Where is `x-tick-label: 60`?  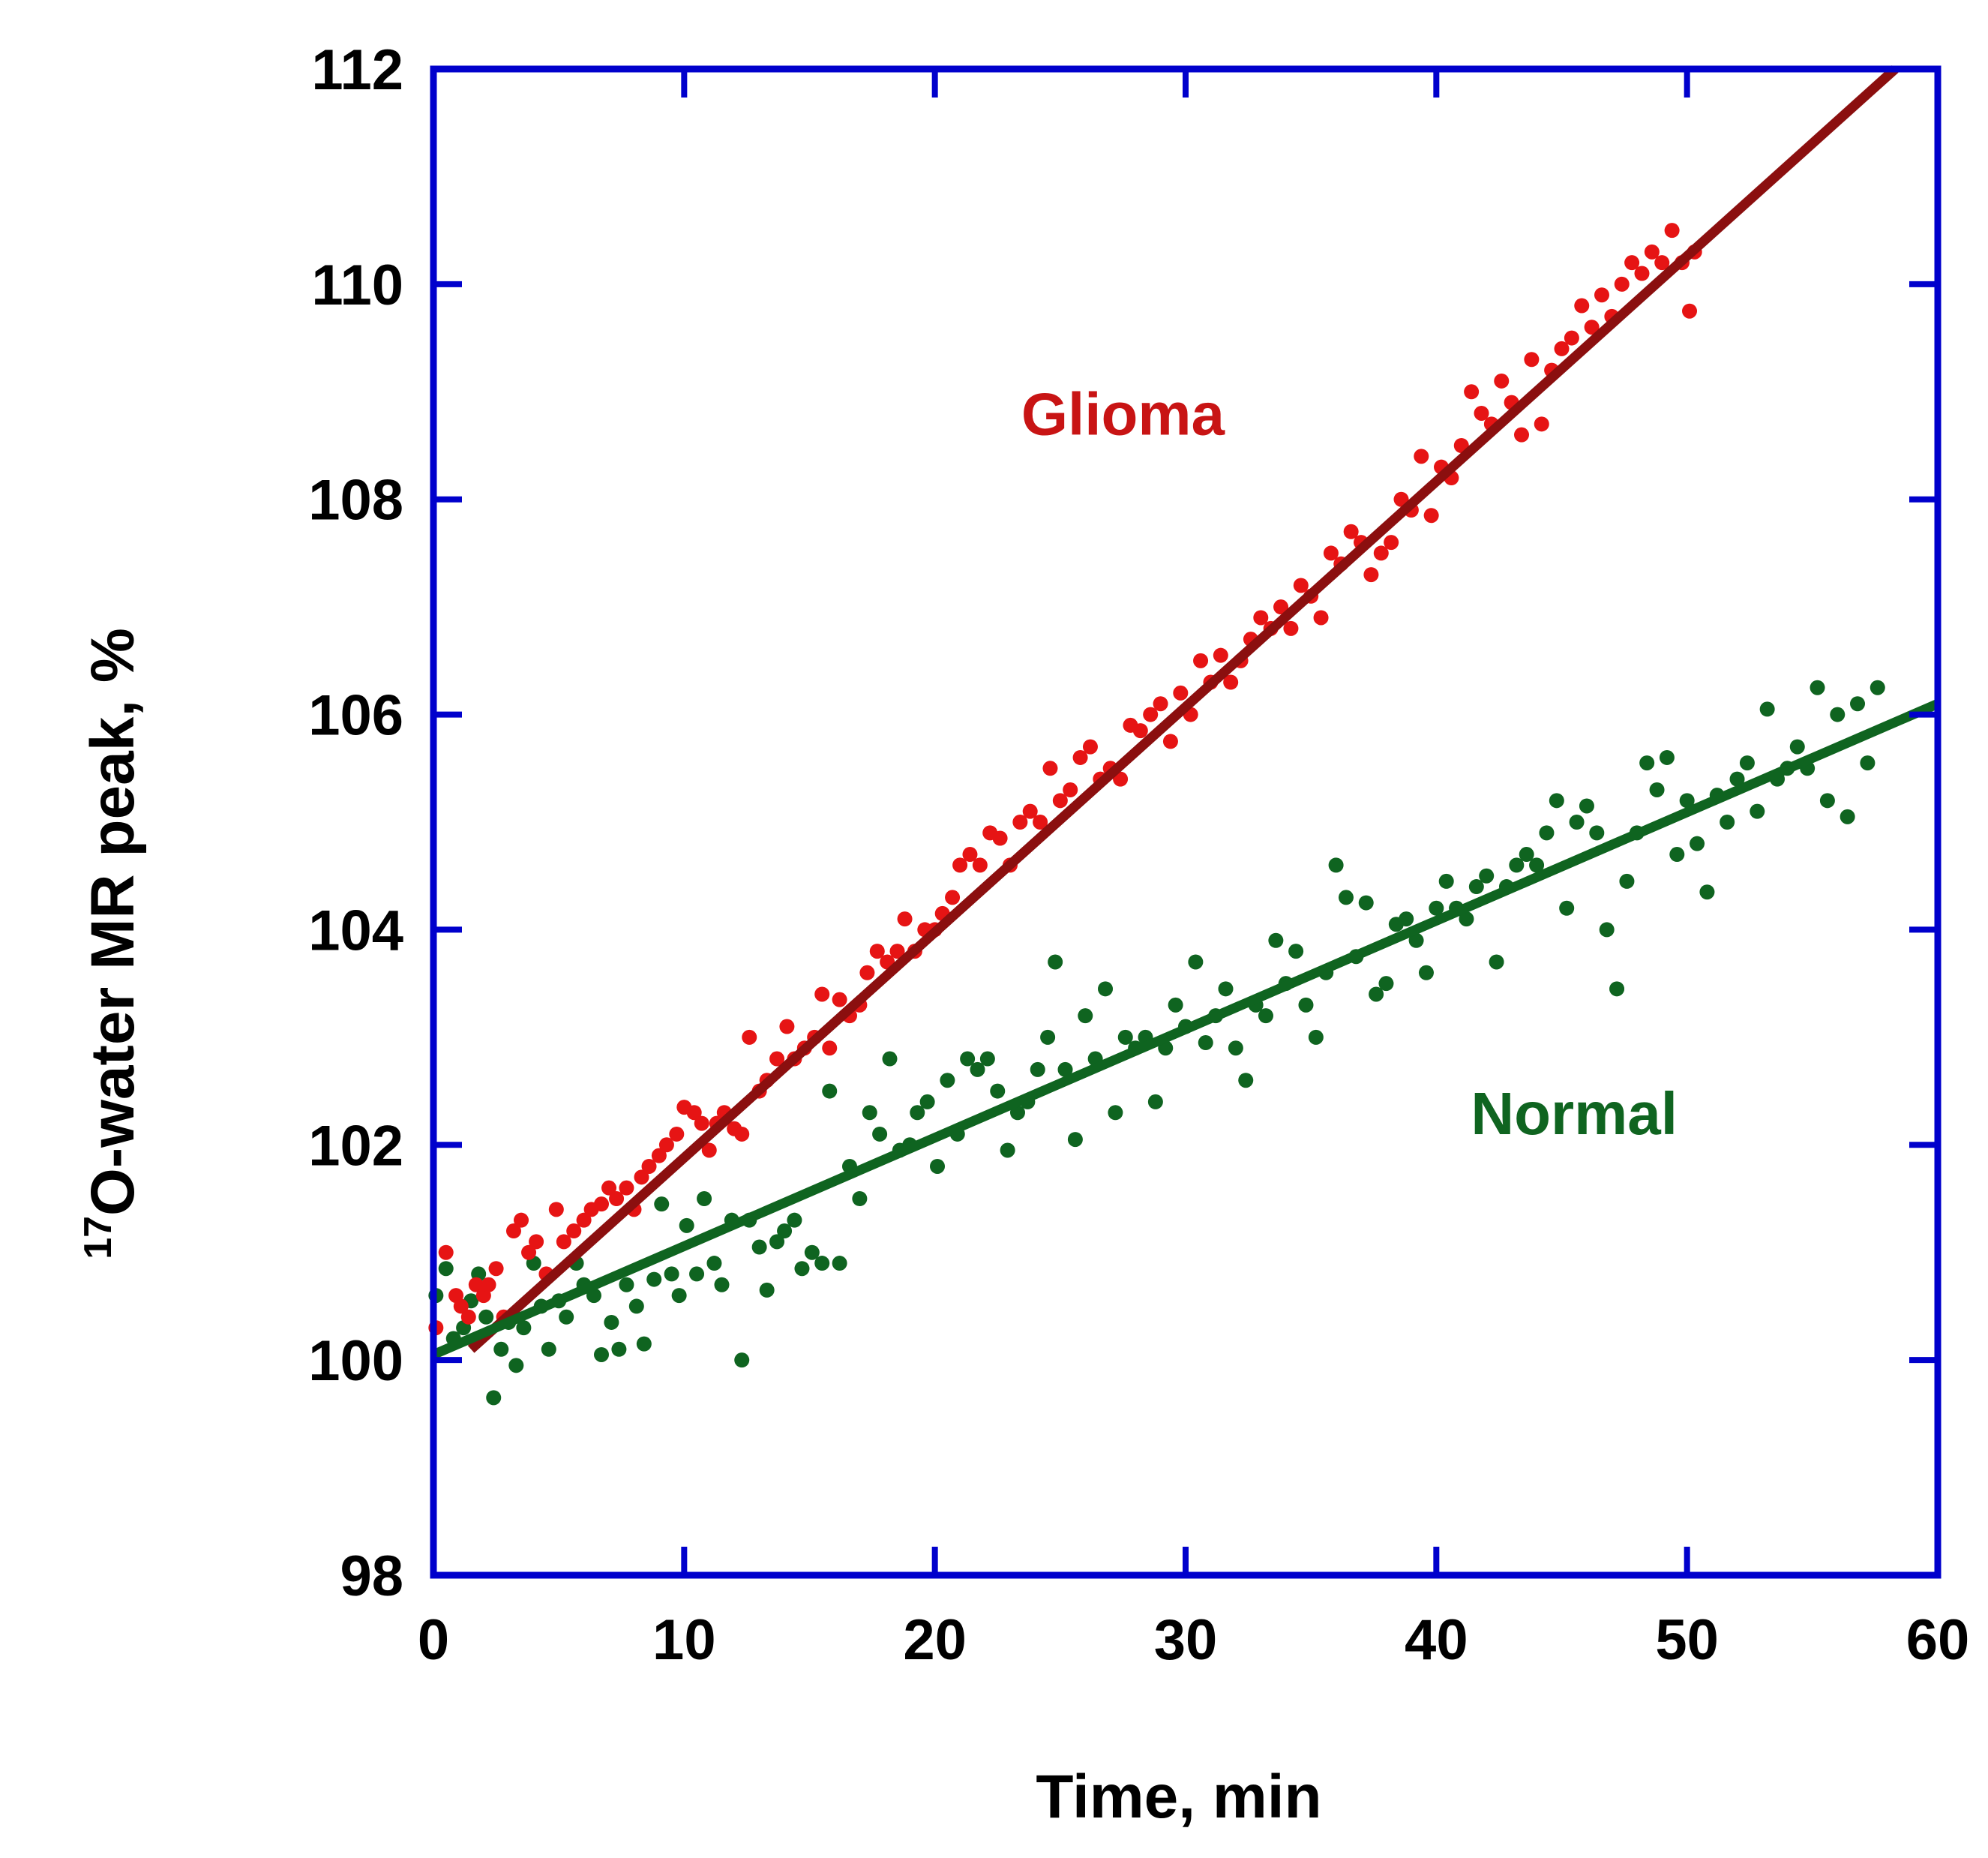
x-tick-label: 60 is located at coordinates (1938, 1640).